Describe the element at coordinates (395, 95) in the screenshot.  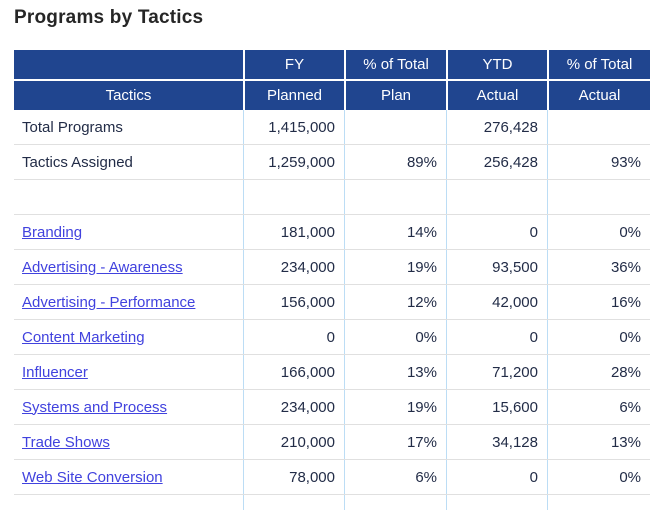
I see `header-cell-plan: Plan` at that location.